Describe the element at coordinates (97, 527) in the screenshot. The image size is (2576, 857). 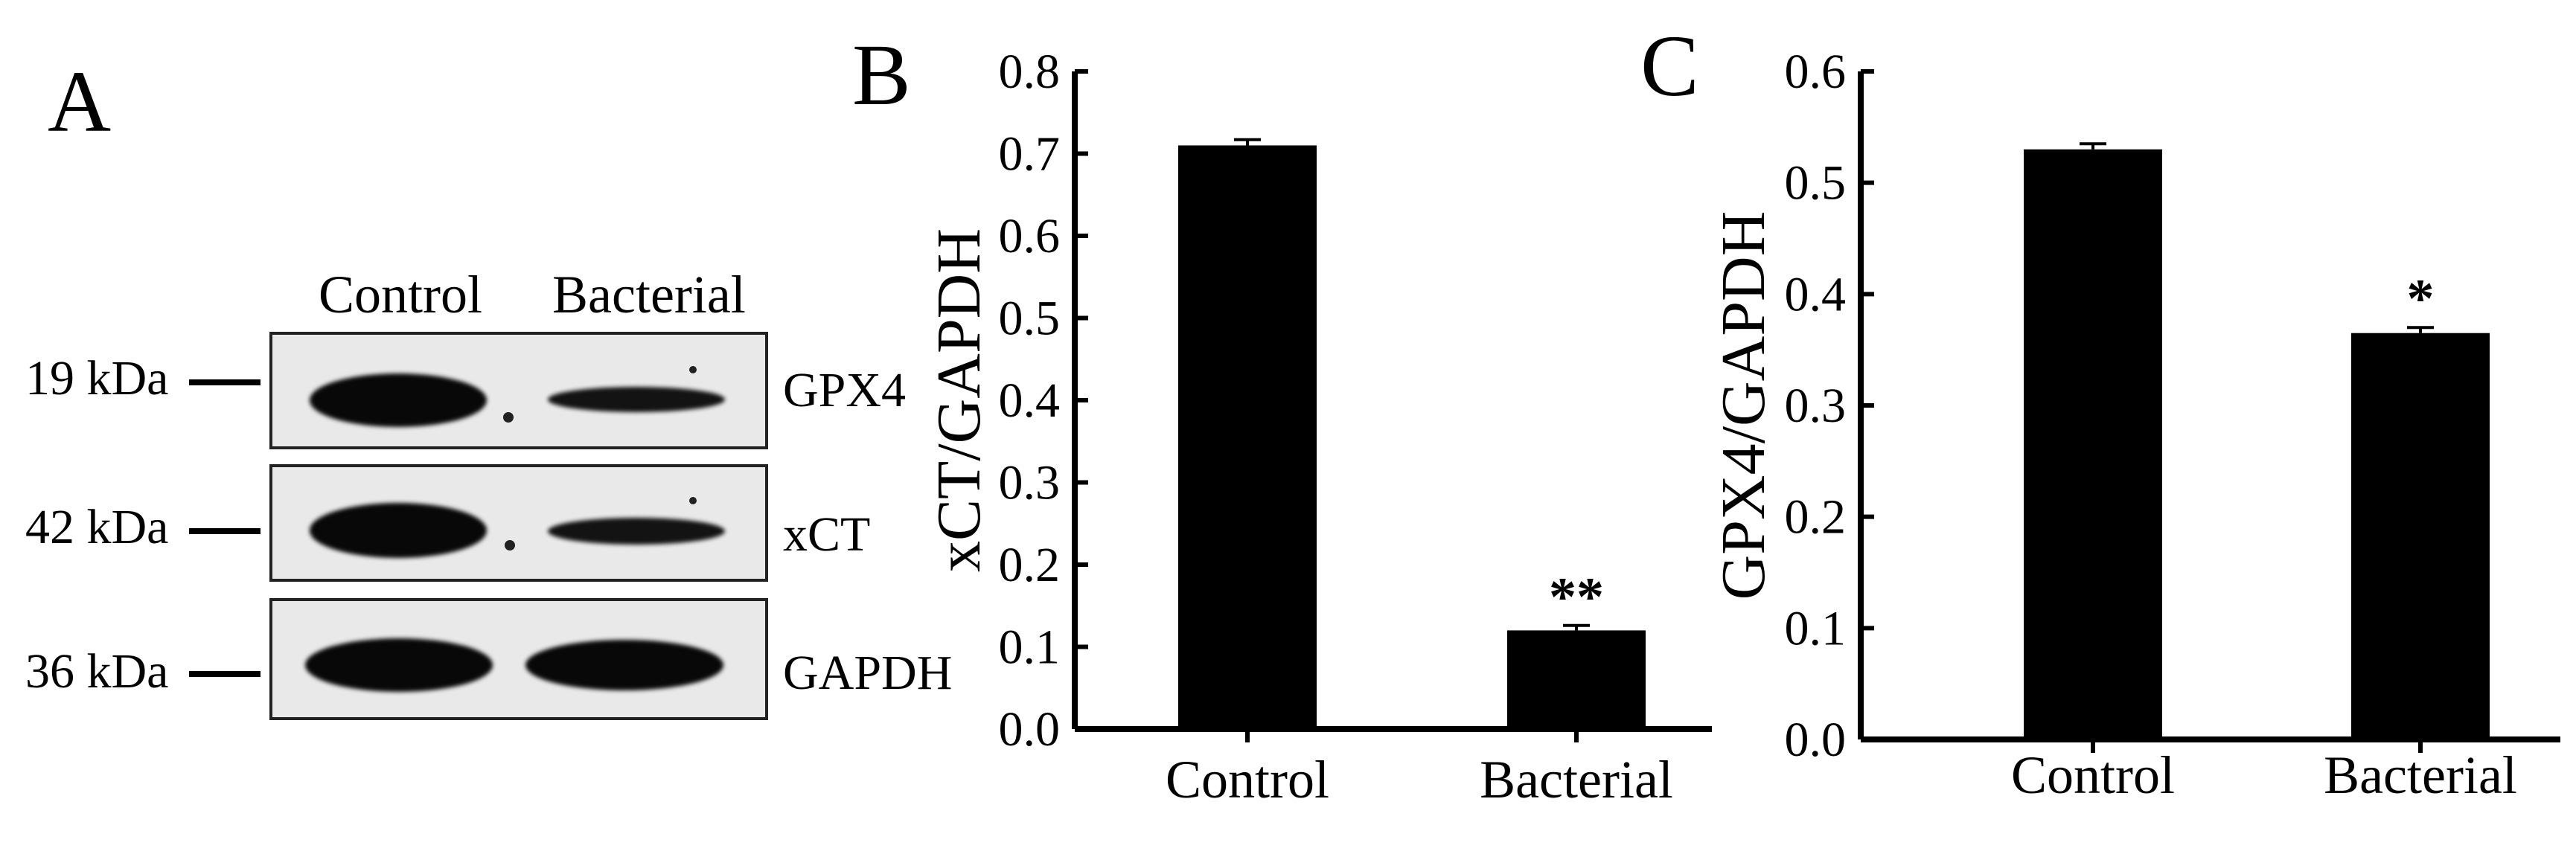
I see `mw-label-xct: 42 kDa` at that location.